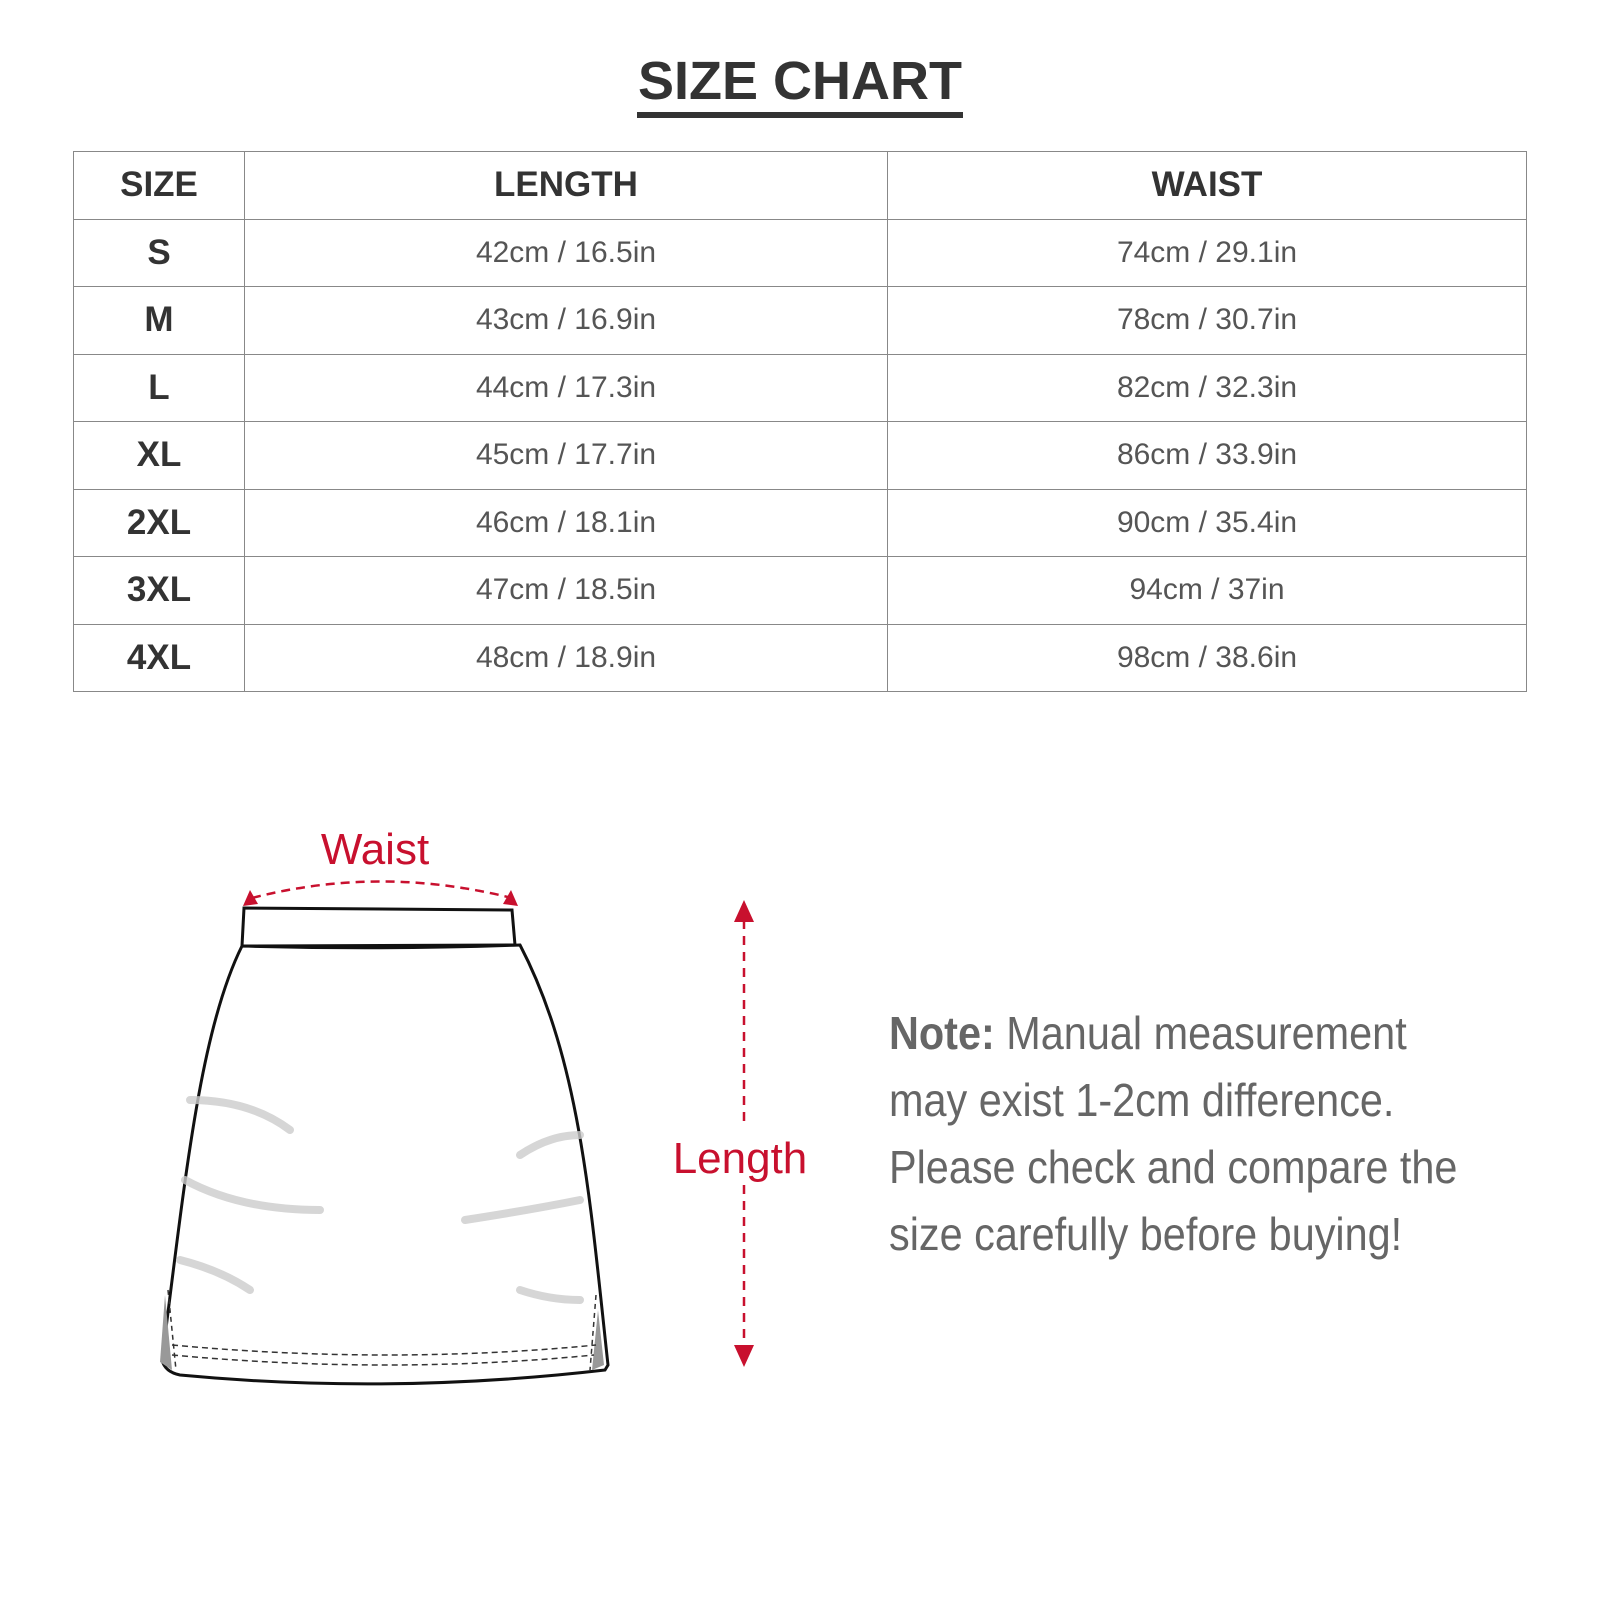  Describe the element at coordinates (159, 252) in the screenshot. I see `cell-size: S` at that location.